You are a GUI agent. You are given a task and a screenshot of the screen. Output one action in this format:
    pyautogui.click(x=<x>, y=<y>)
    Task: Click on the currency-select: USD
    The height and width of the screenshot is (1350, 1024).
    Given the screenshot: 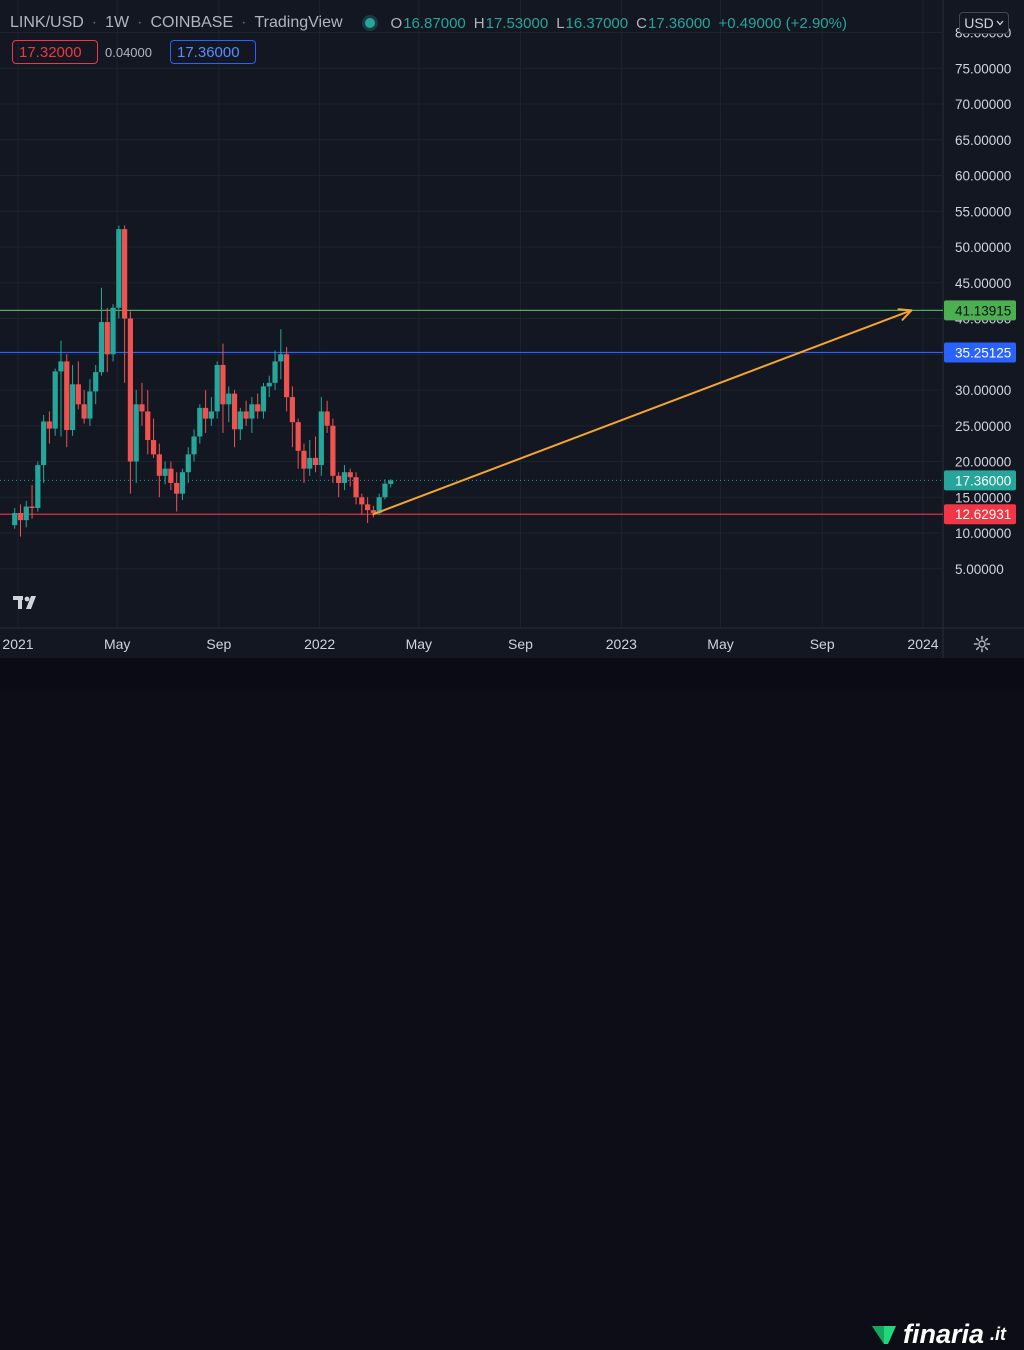 What is the action you would take?
    pyautogui.click(x=984, y=23)
    